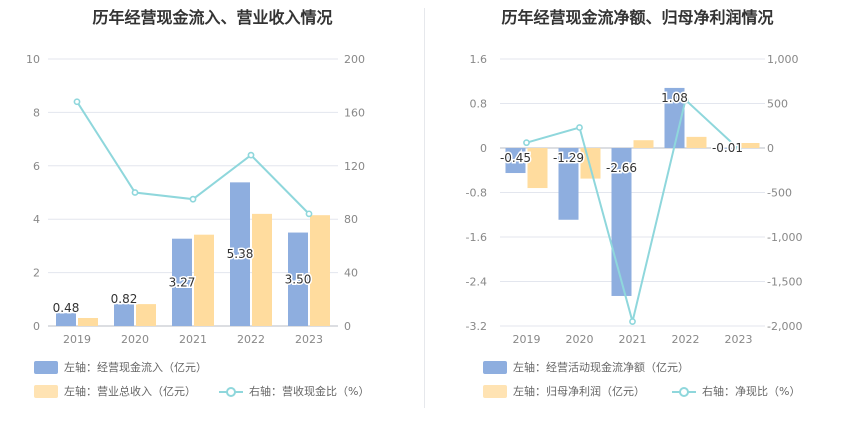 The height and width of the screenshot is (437, 850). I want to click on right-axis-tick-label: 120, so click(354, 166).